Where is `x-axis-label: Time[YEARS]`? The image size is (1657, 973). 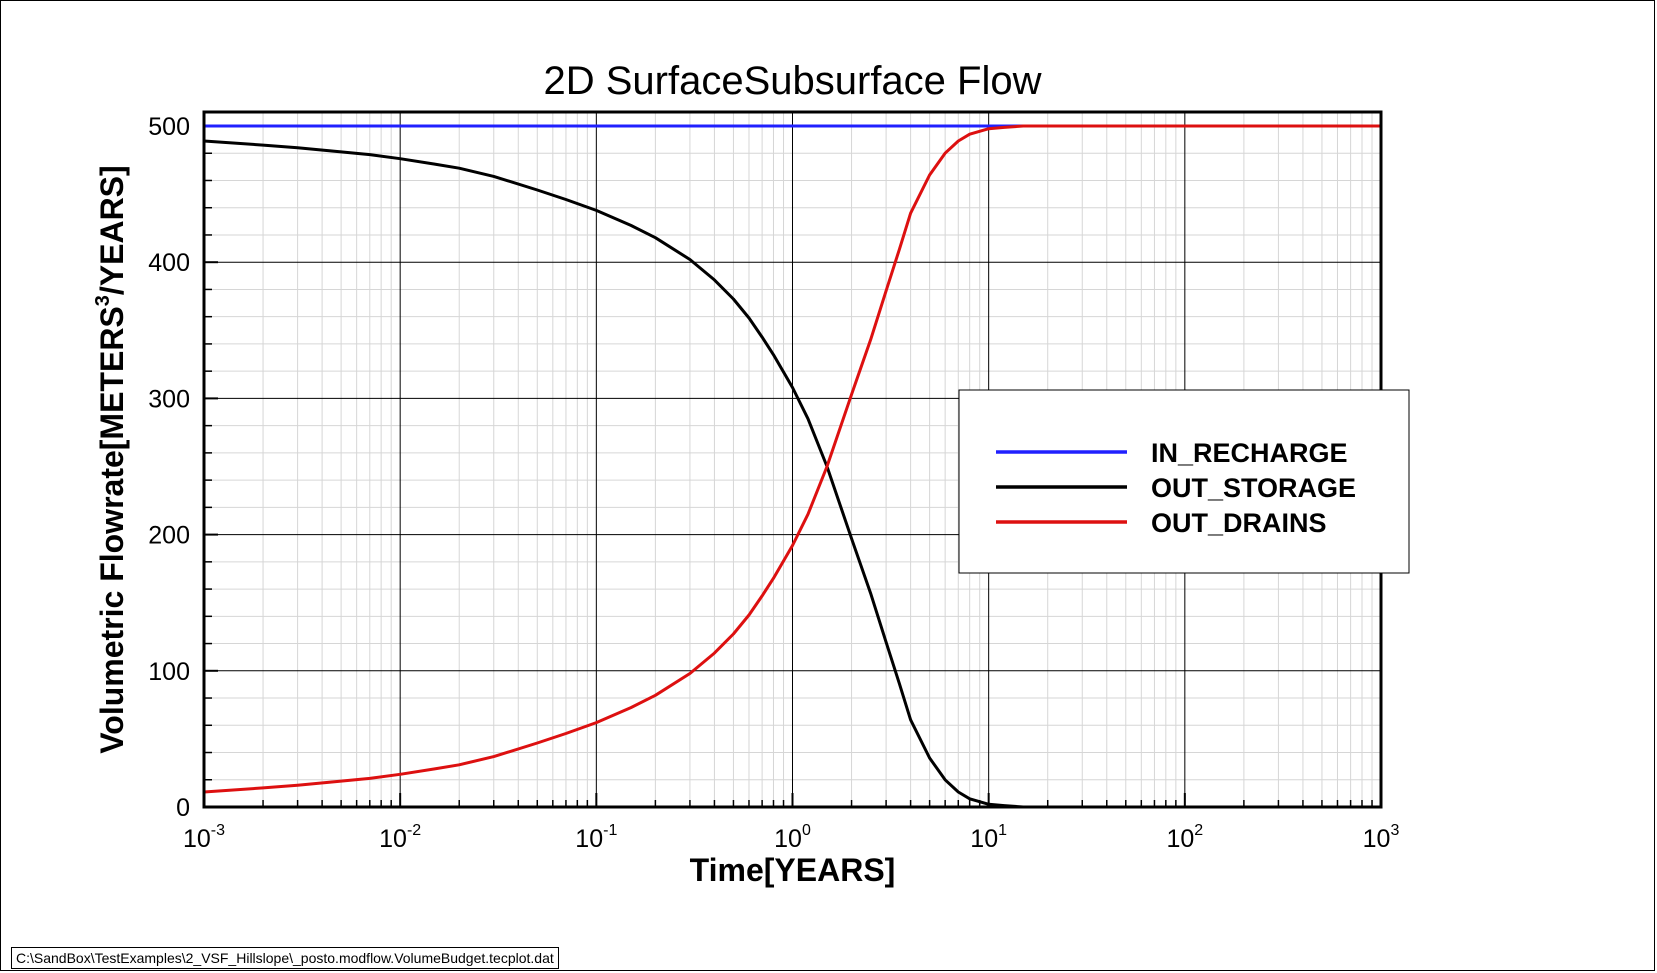
x-axis-label: Time[YEARS] is located at coordinates (793, 870).